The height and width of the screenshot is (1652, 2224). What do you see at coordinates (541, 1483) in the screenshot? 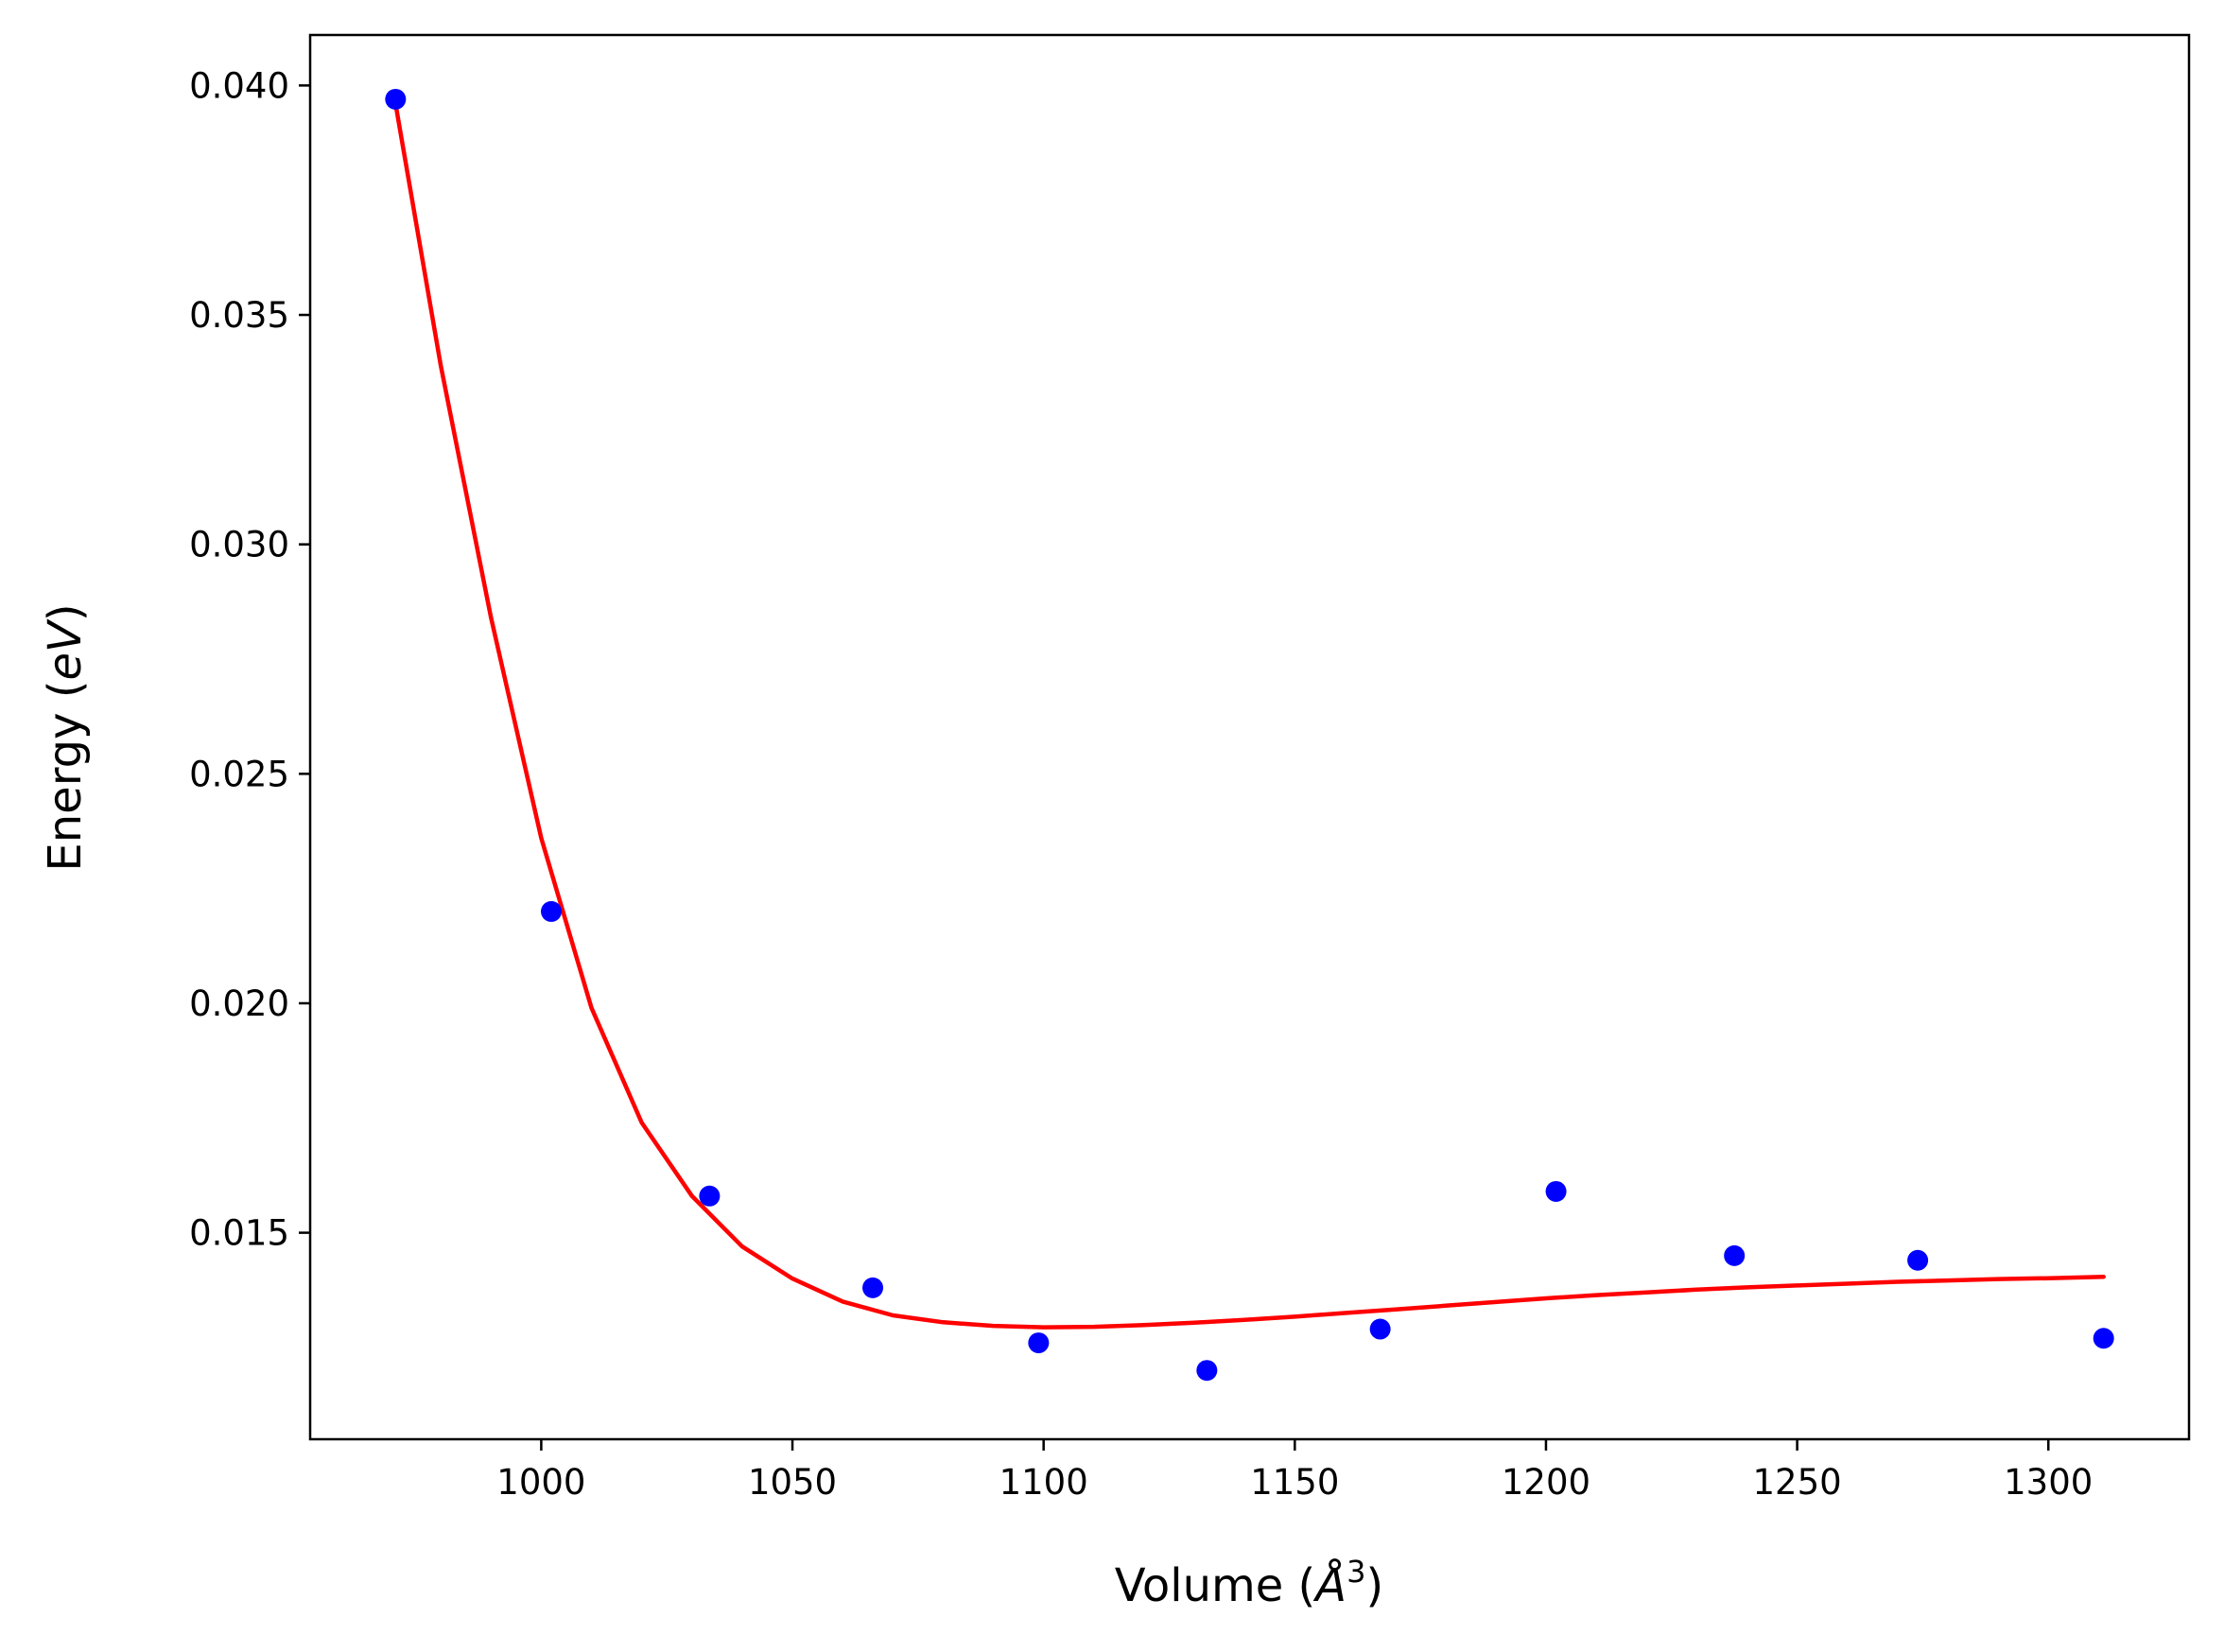
I see `x-tick-label: 1000` at bounding box center [541, 1483].